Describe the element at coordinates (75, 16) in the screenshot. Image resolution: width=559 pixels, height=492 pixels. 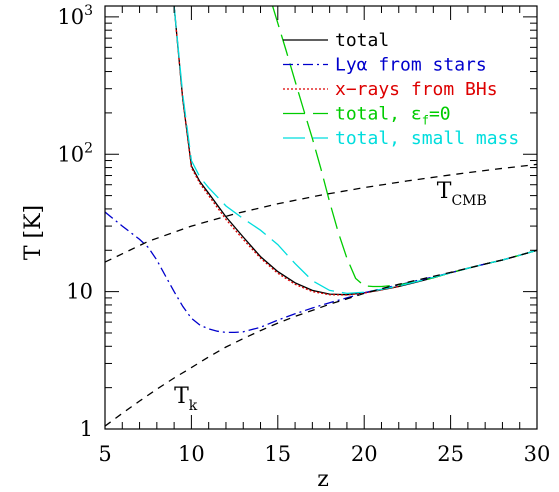
I see `y-tick-label: 10³` at that location.